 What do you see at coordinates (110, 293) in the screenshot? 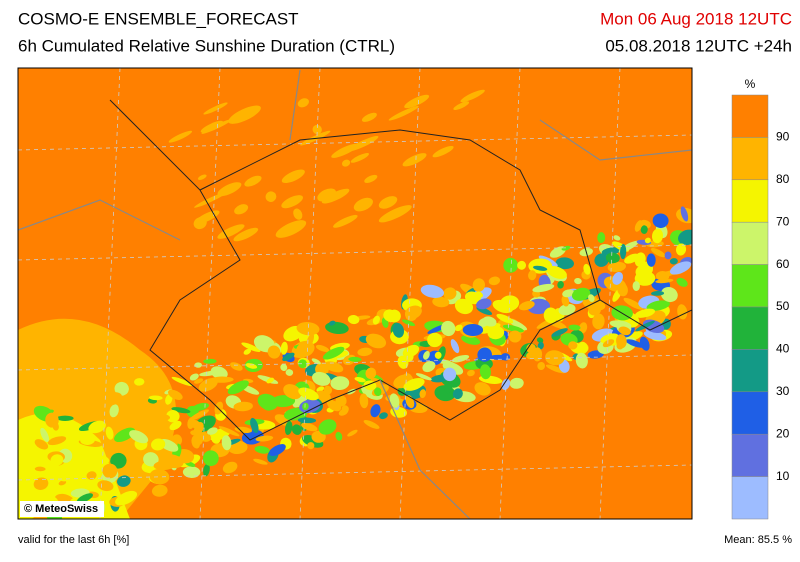
I see `graticule` at bounding box center [110, 293].